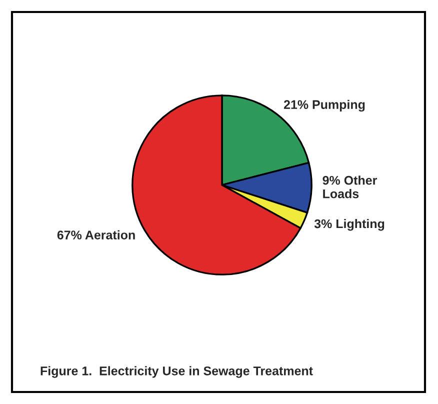 The width and height of the screenshot is (438, 404). What do you see at coordinates (349, 225) in the screenshot?
I see `slice-label: 3% Lighting` at bounding box center [349, 225].